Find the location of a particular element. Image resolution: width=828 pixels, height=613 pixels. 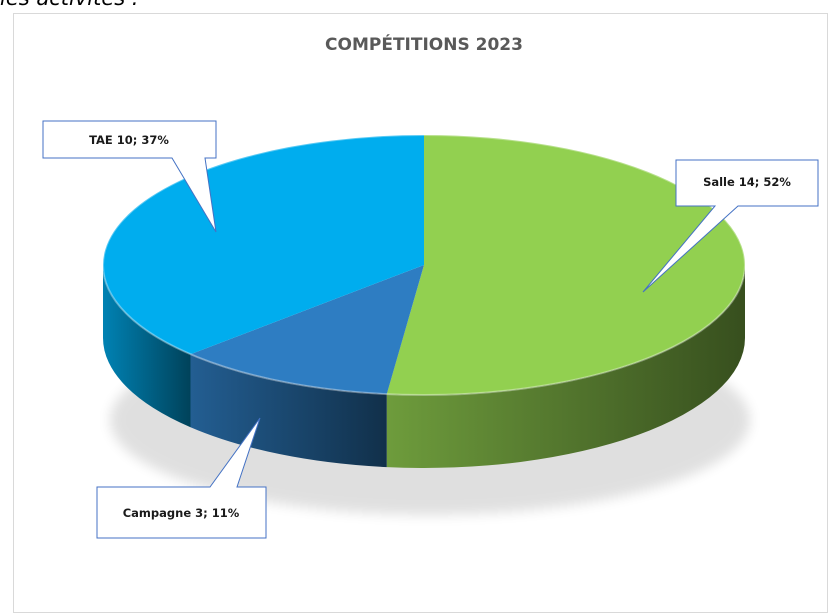

data-label-salle: Salle 14; 52% is located at coordinates (747, 182).